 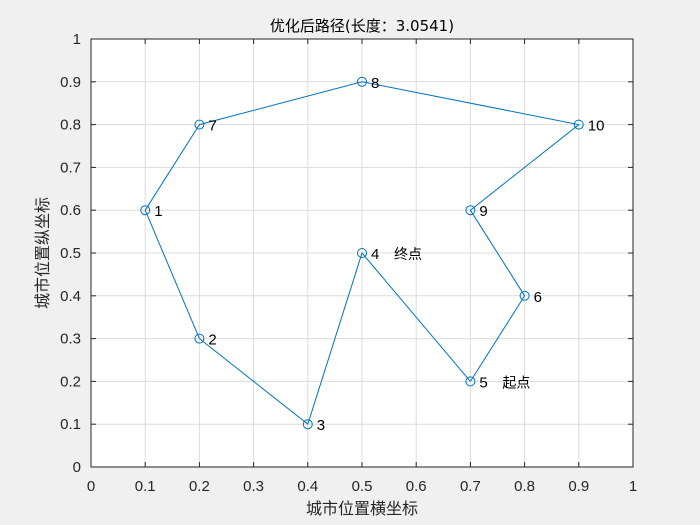 I want to click on city-label-4: 4, so click(x=375, y=254).